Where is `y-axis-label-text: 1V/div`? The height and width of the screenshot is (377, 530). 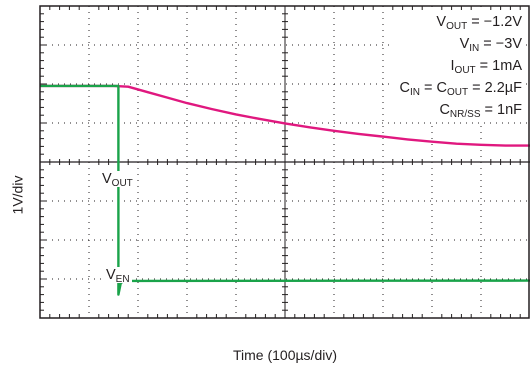 y-axis-label-text: 1V/div is located at coordinates (17, 195).